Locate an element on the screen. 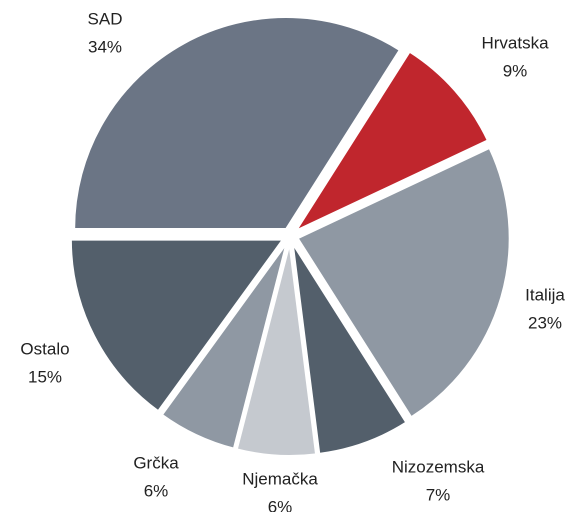  slice-value-label: 34% is located at coordinates (105, 46).